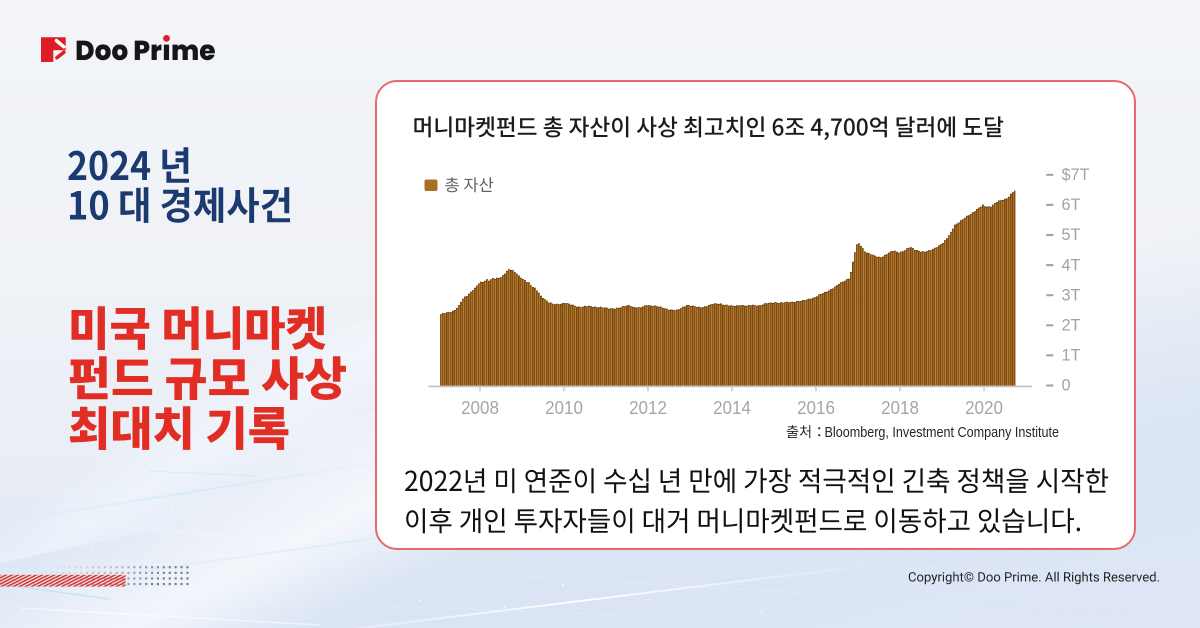  Describe the element at coordinates (1066, 386) in the screenshot. I see `svg-text: 0` at that location.